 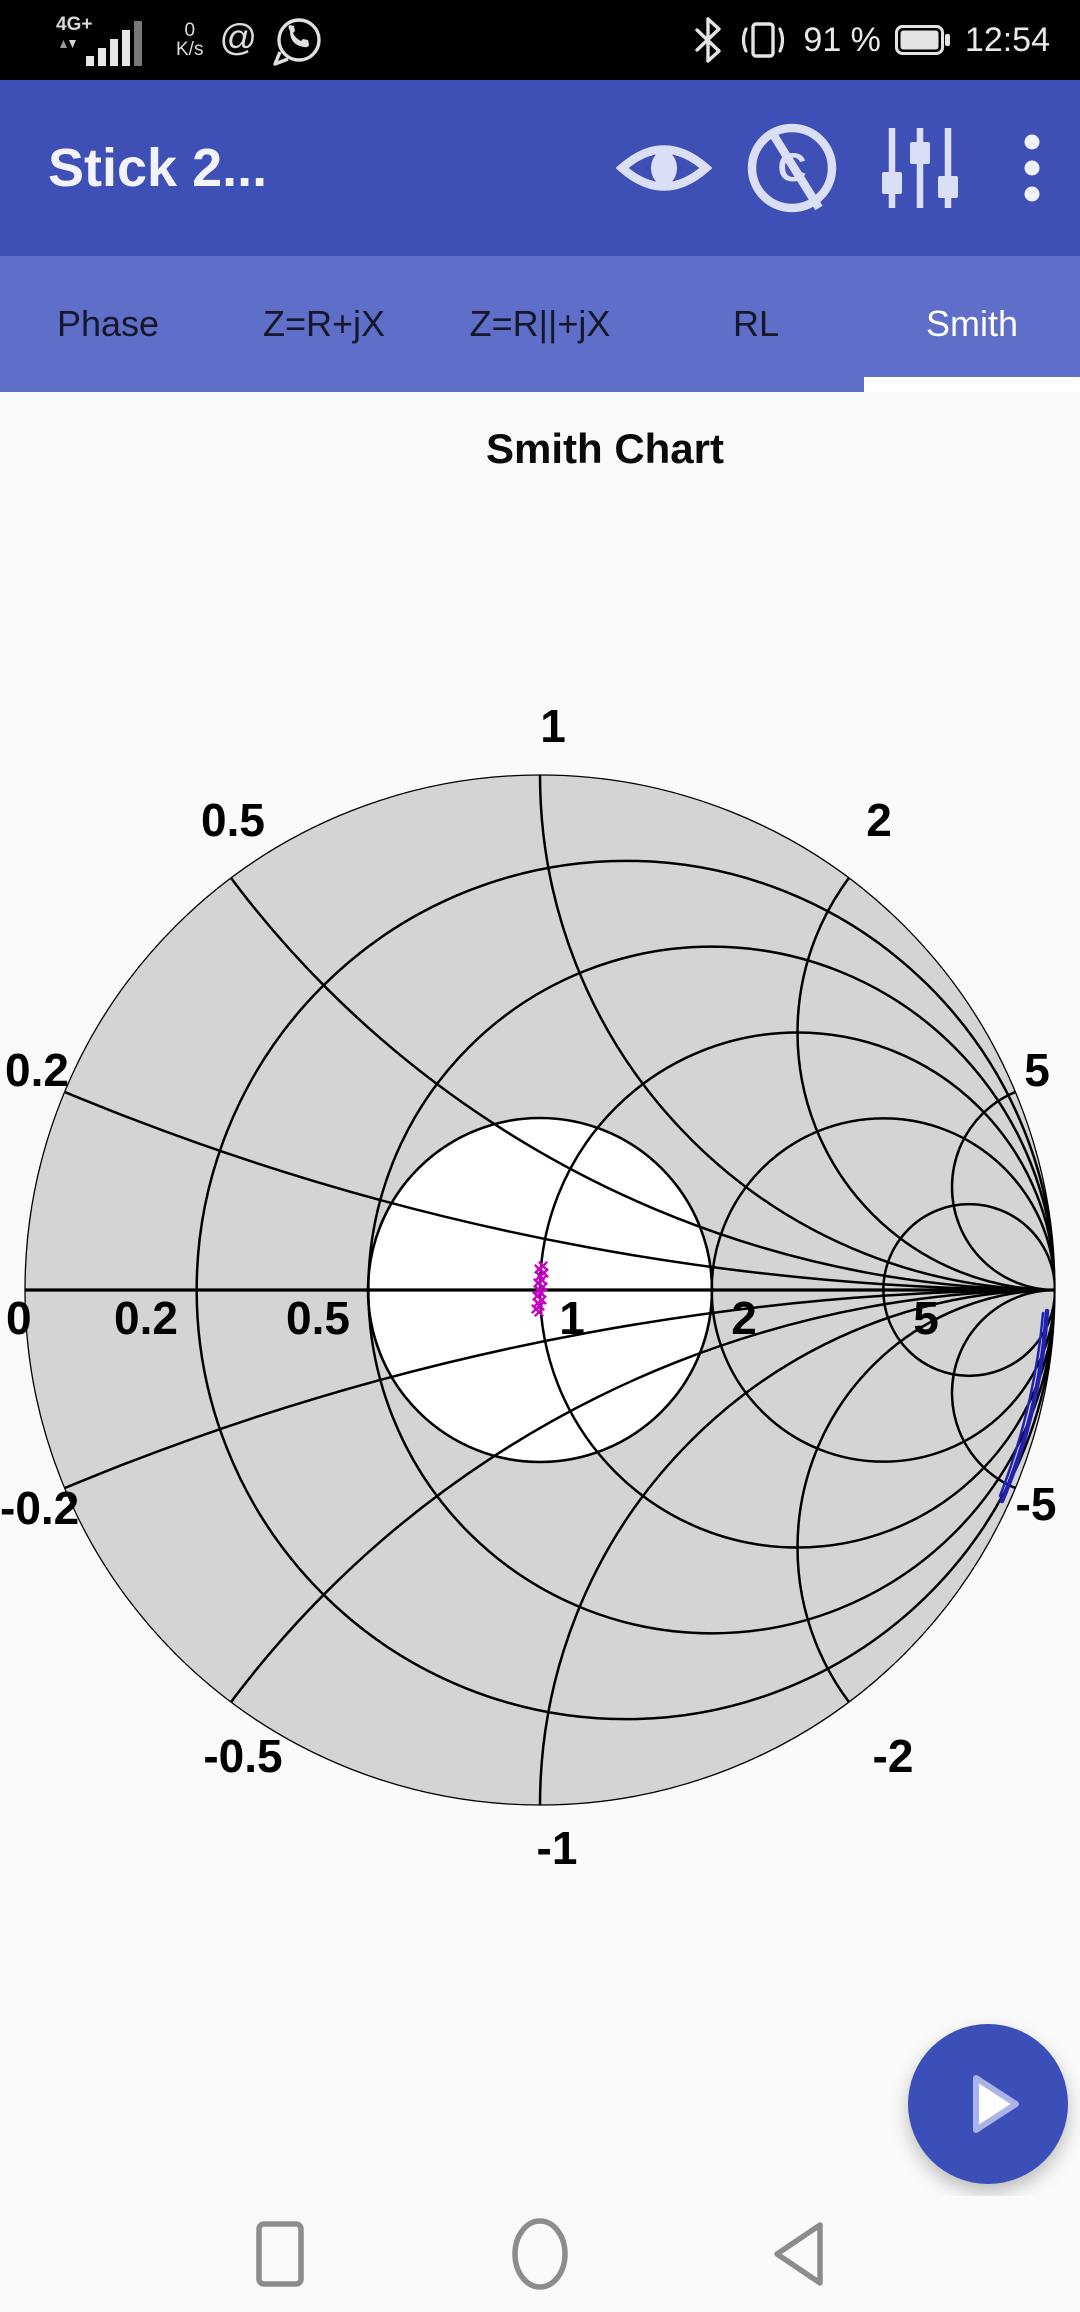 I want to click on home-button, so click(x=540, y=2254).